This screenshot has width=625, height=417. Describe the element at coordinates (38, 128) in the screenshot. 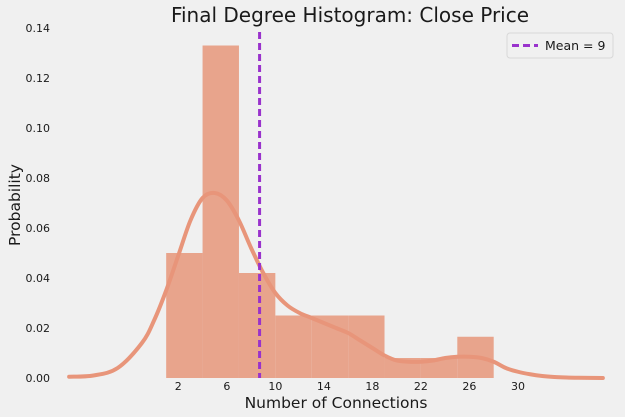

I see `y-tick-label: 0.10` at that location.